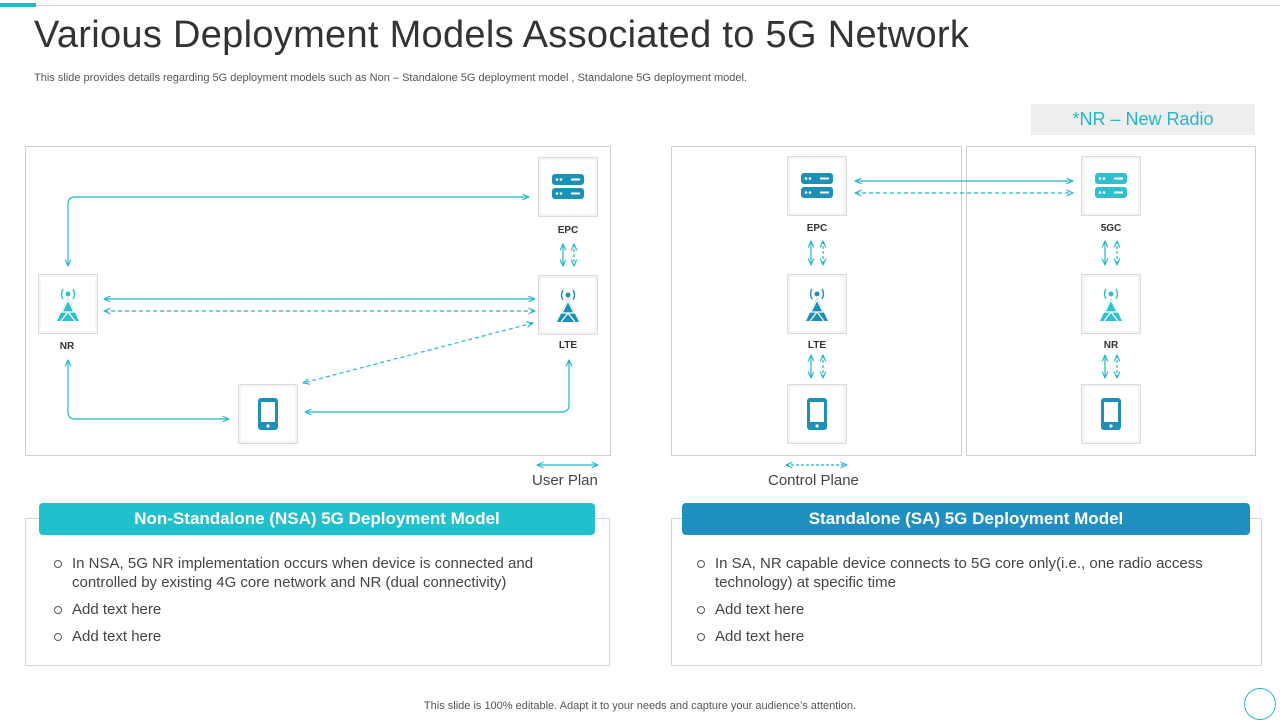 Image resolution: width=1280 pixels, height=720 pixels. I want to click on nsa-lte-device-control-link, so click(418, 353).